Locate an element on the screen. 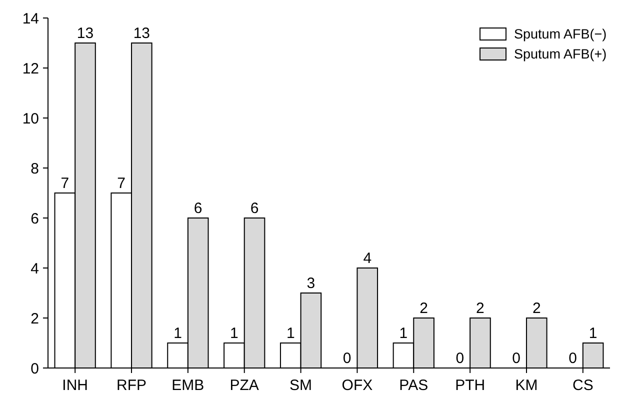  x-tick-label: PZA is located at coordinates (244, 385).